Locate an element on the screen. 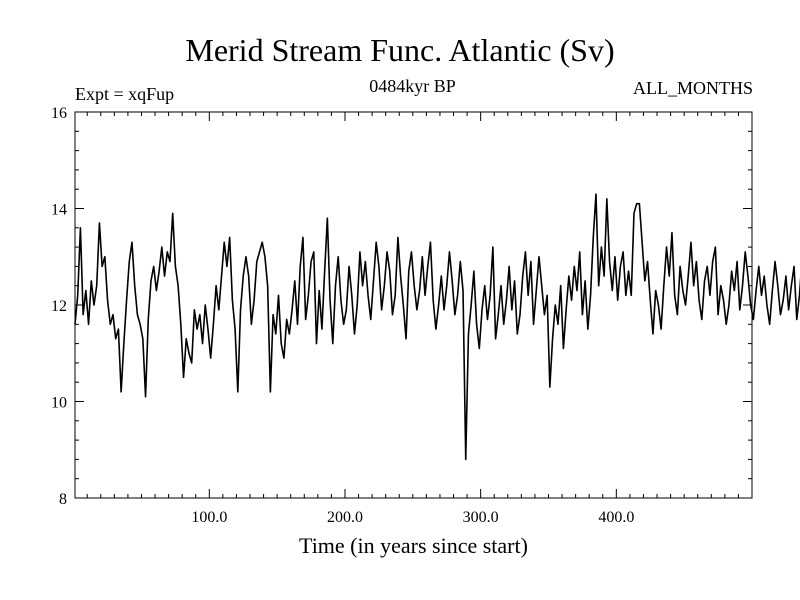 This screenshot has width=800, height=600. y-tick-label: 16 is located at coordinates (59, 113).